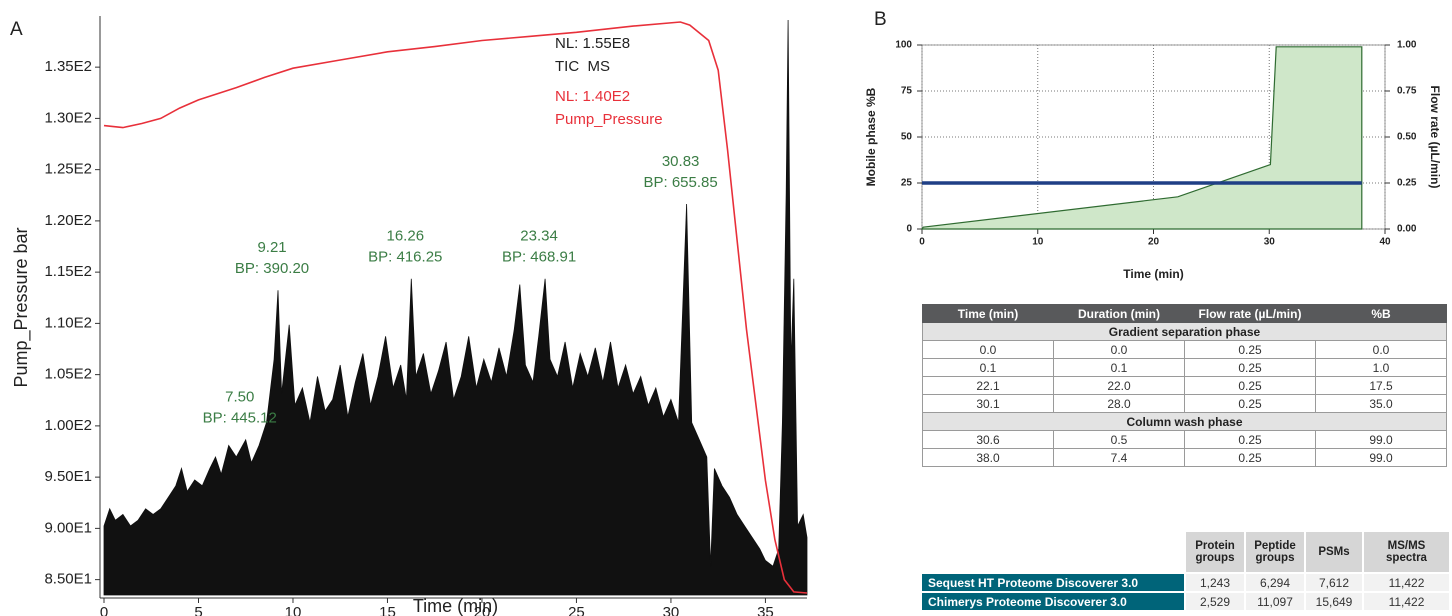  What do you see at coordinates (592, 96) in the screenshot?
I see `normalization-level: NL: 1.40E2` at bounding box center [592, 96].